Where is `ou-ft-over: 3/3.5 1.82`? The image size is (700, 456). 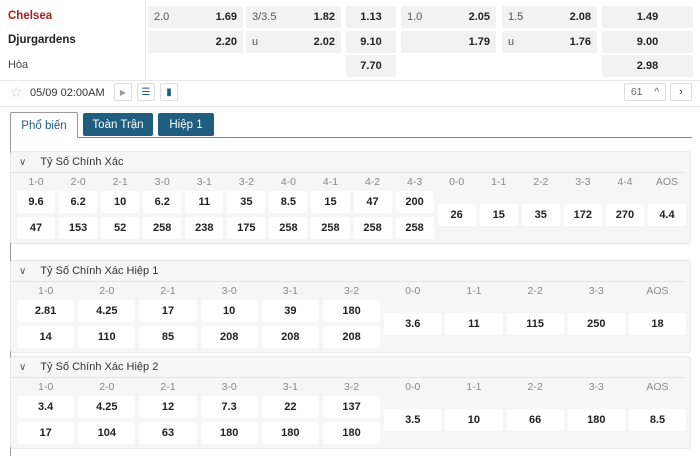 ou-ft-over: 3/3.5 1.82 is located at coordinates (293, 17).